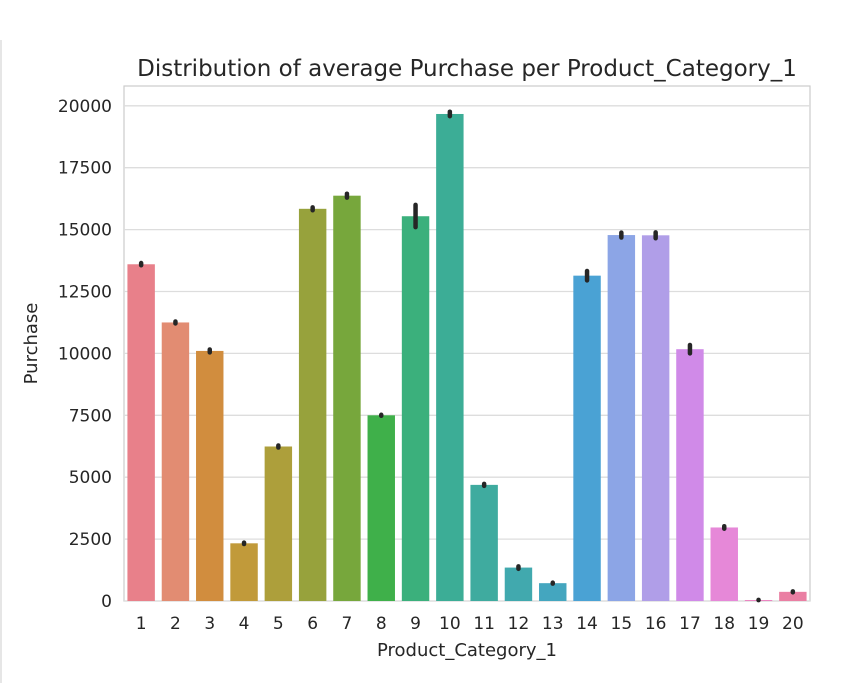  What do you see at coordinates (415, 624) in the screenshot?
I see `x-tick-label-9: 9` at bounding box center [415, 624].